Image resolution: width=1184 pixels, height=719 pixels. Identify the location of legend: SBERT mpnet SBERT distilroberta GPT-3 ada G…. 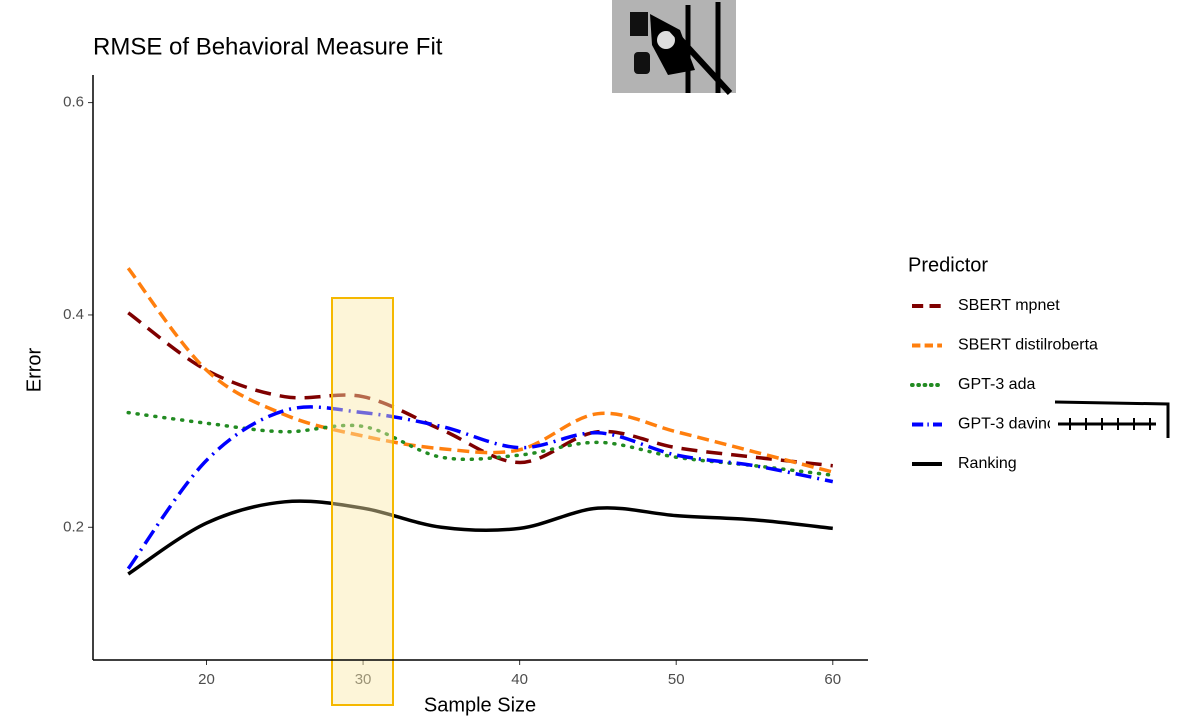
(1004, 384).